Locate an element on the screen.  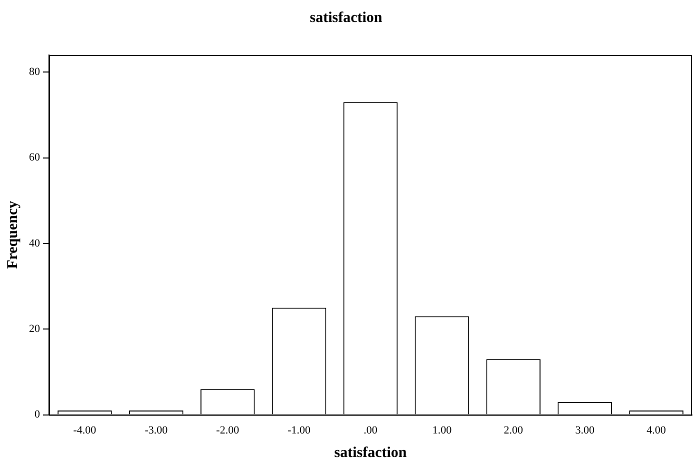
x-tick-label: 1.00 is located at coordinates (442, 430).